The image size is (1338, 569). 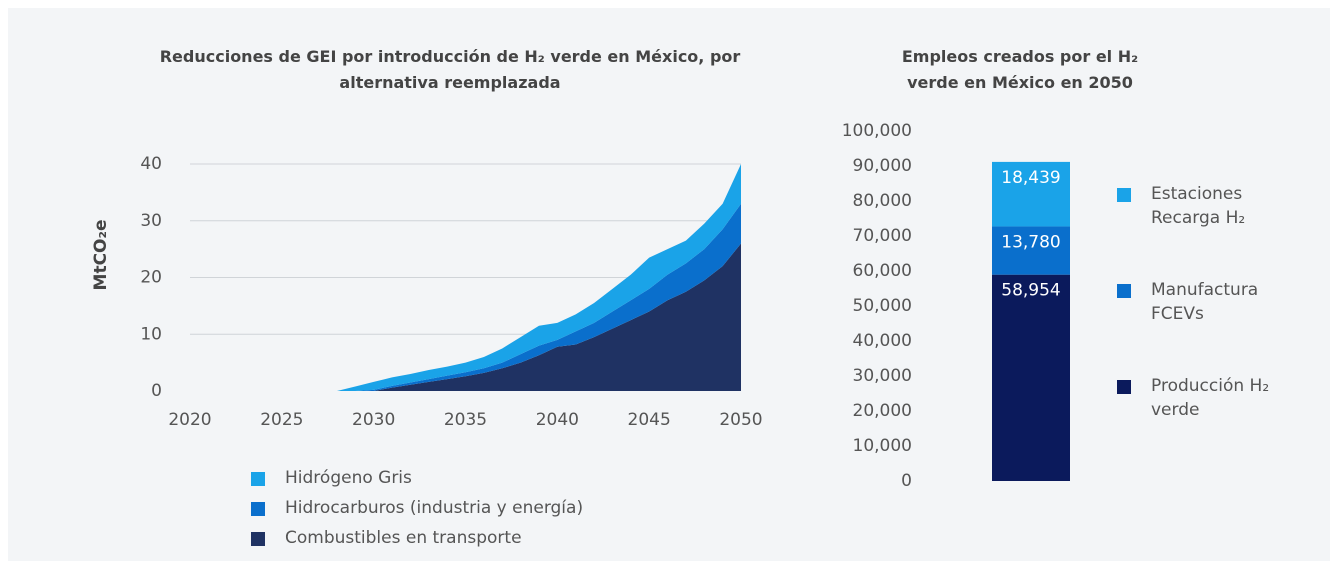 I want to click on y-tick-label: 40, so click(x=151, y=164).